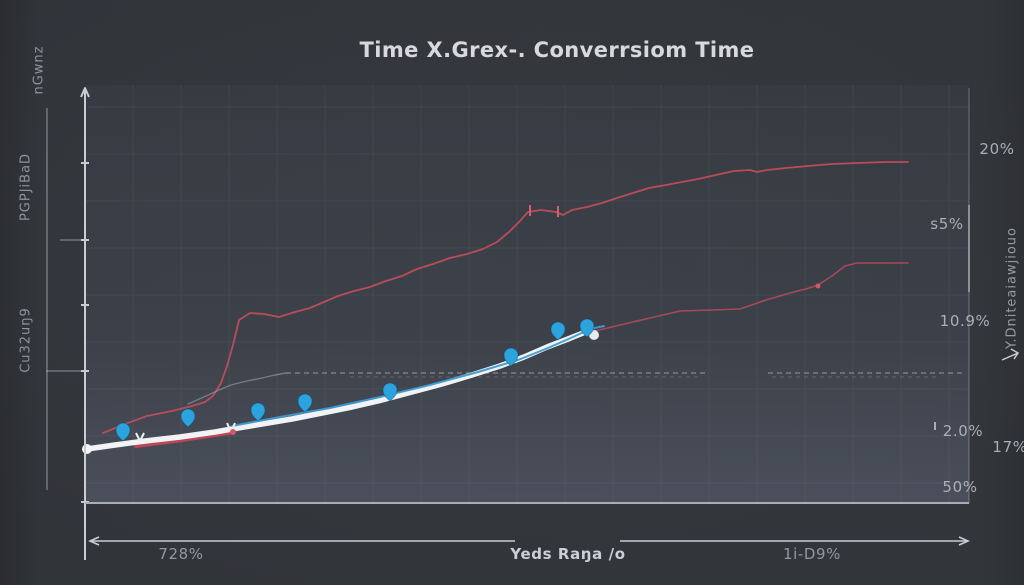 The height and width of the screenshot is (585, 1024). I want to click on chart-title: Time X.Grex-. Converrsiom Time, so click(557, 50).